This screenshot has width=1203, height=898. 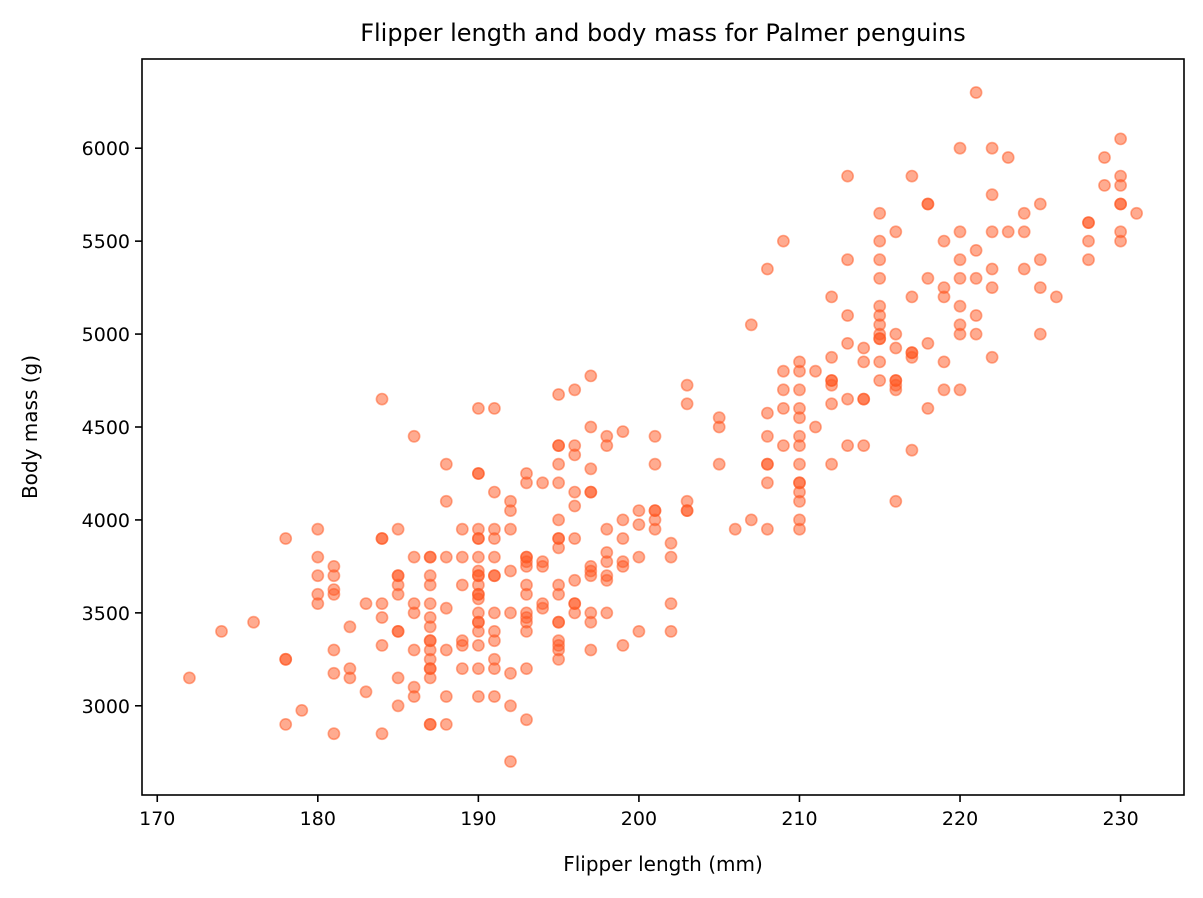 I want to click on x-tick-label: 180, so click(x=318, y=819).